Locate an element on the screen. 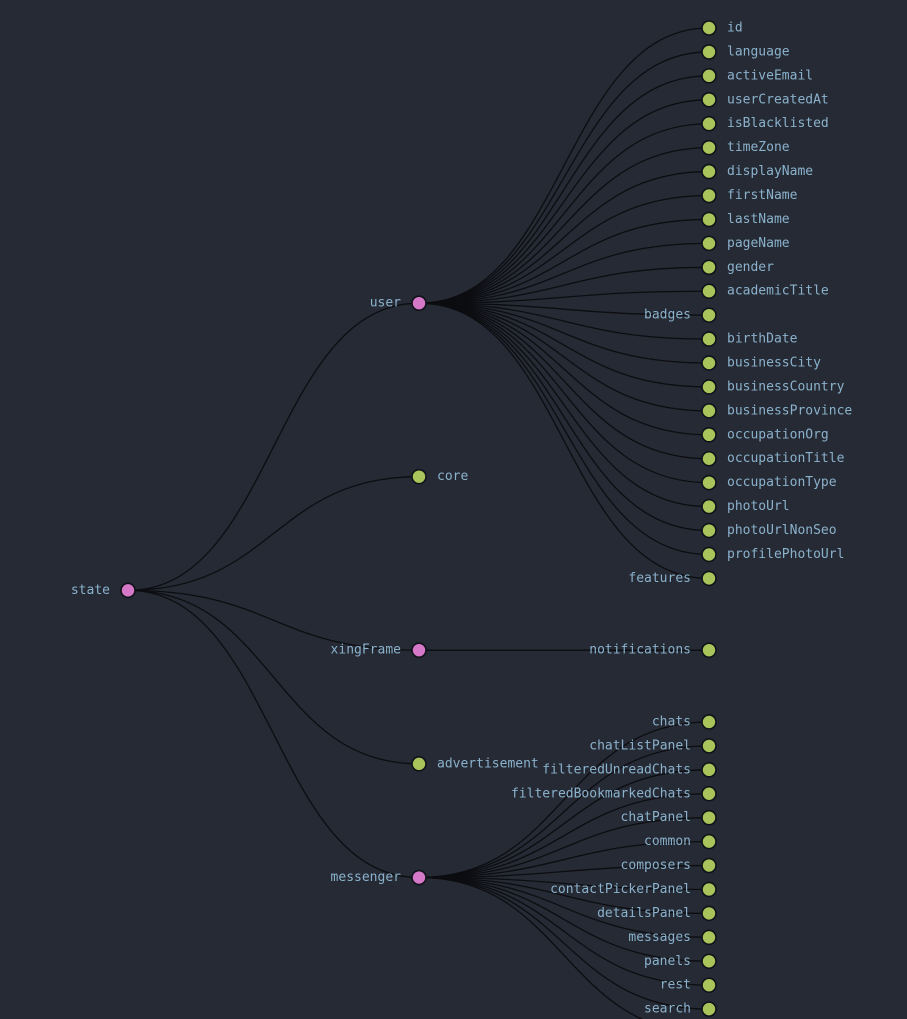 The height and width of the screenshot is (1019, 907). node-xing-frame: xingFrame is located at coordinates (379, 650).